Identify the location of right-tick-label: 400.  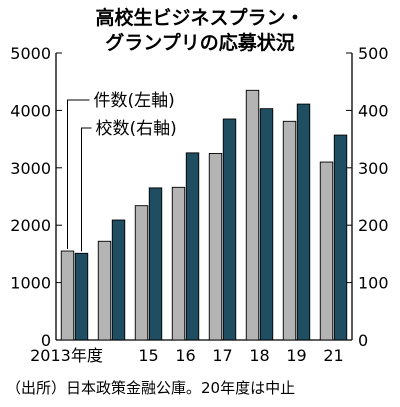
(373, 110).